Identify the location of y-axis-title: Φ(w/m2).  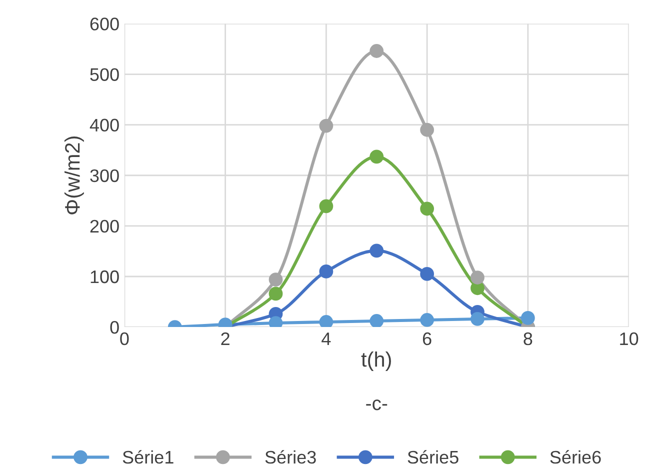
(74, 175).